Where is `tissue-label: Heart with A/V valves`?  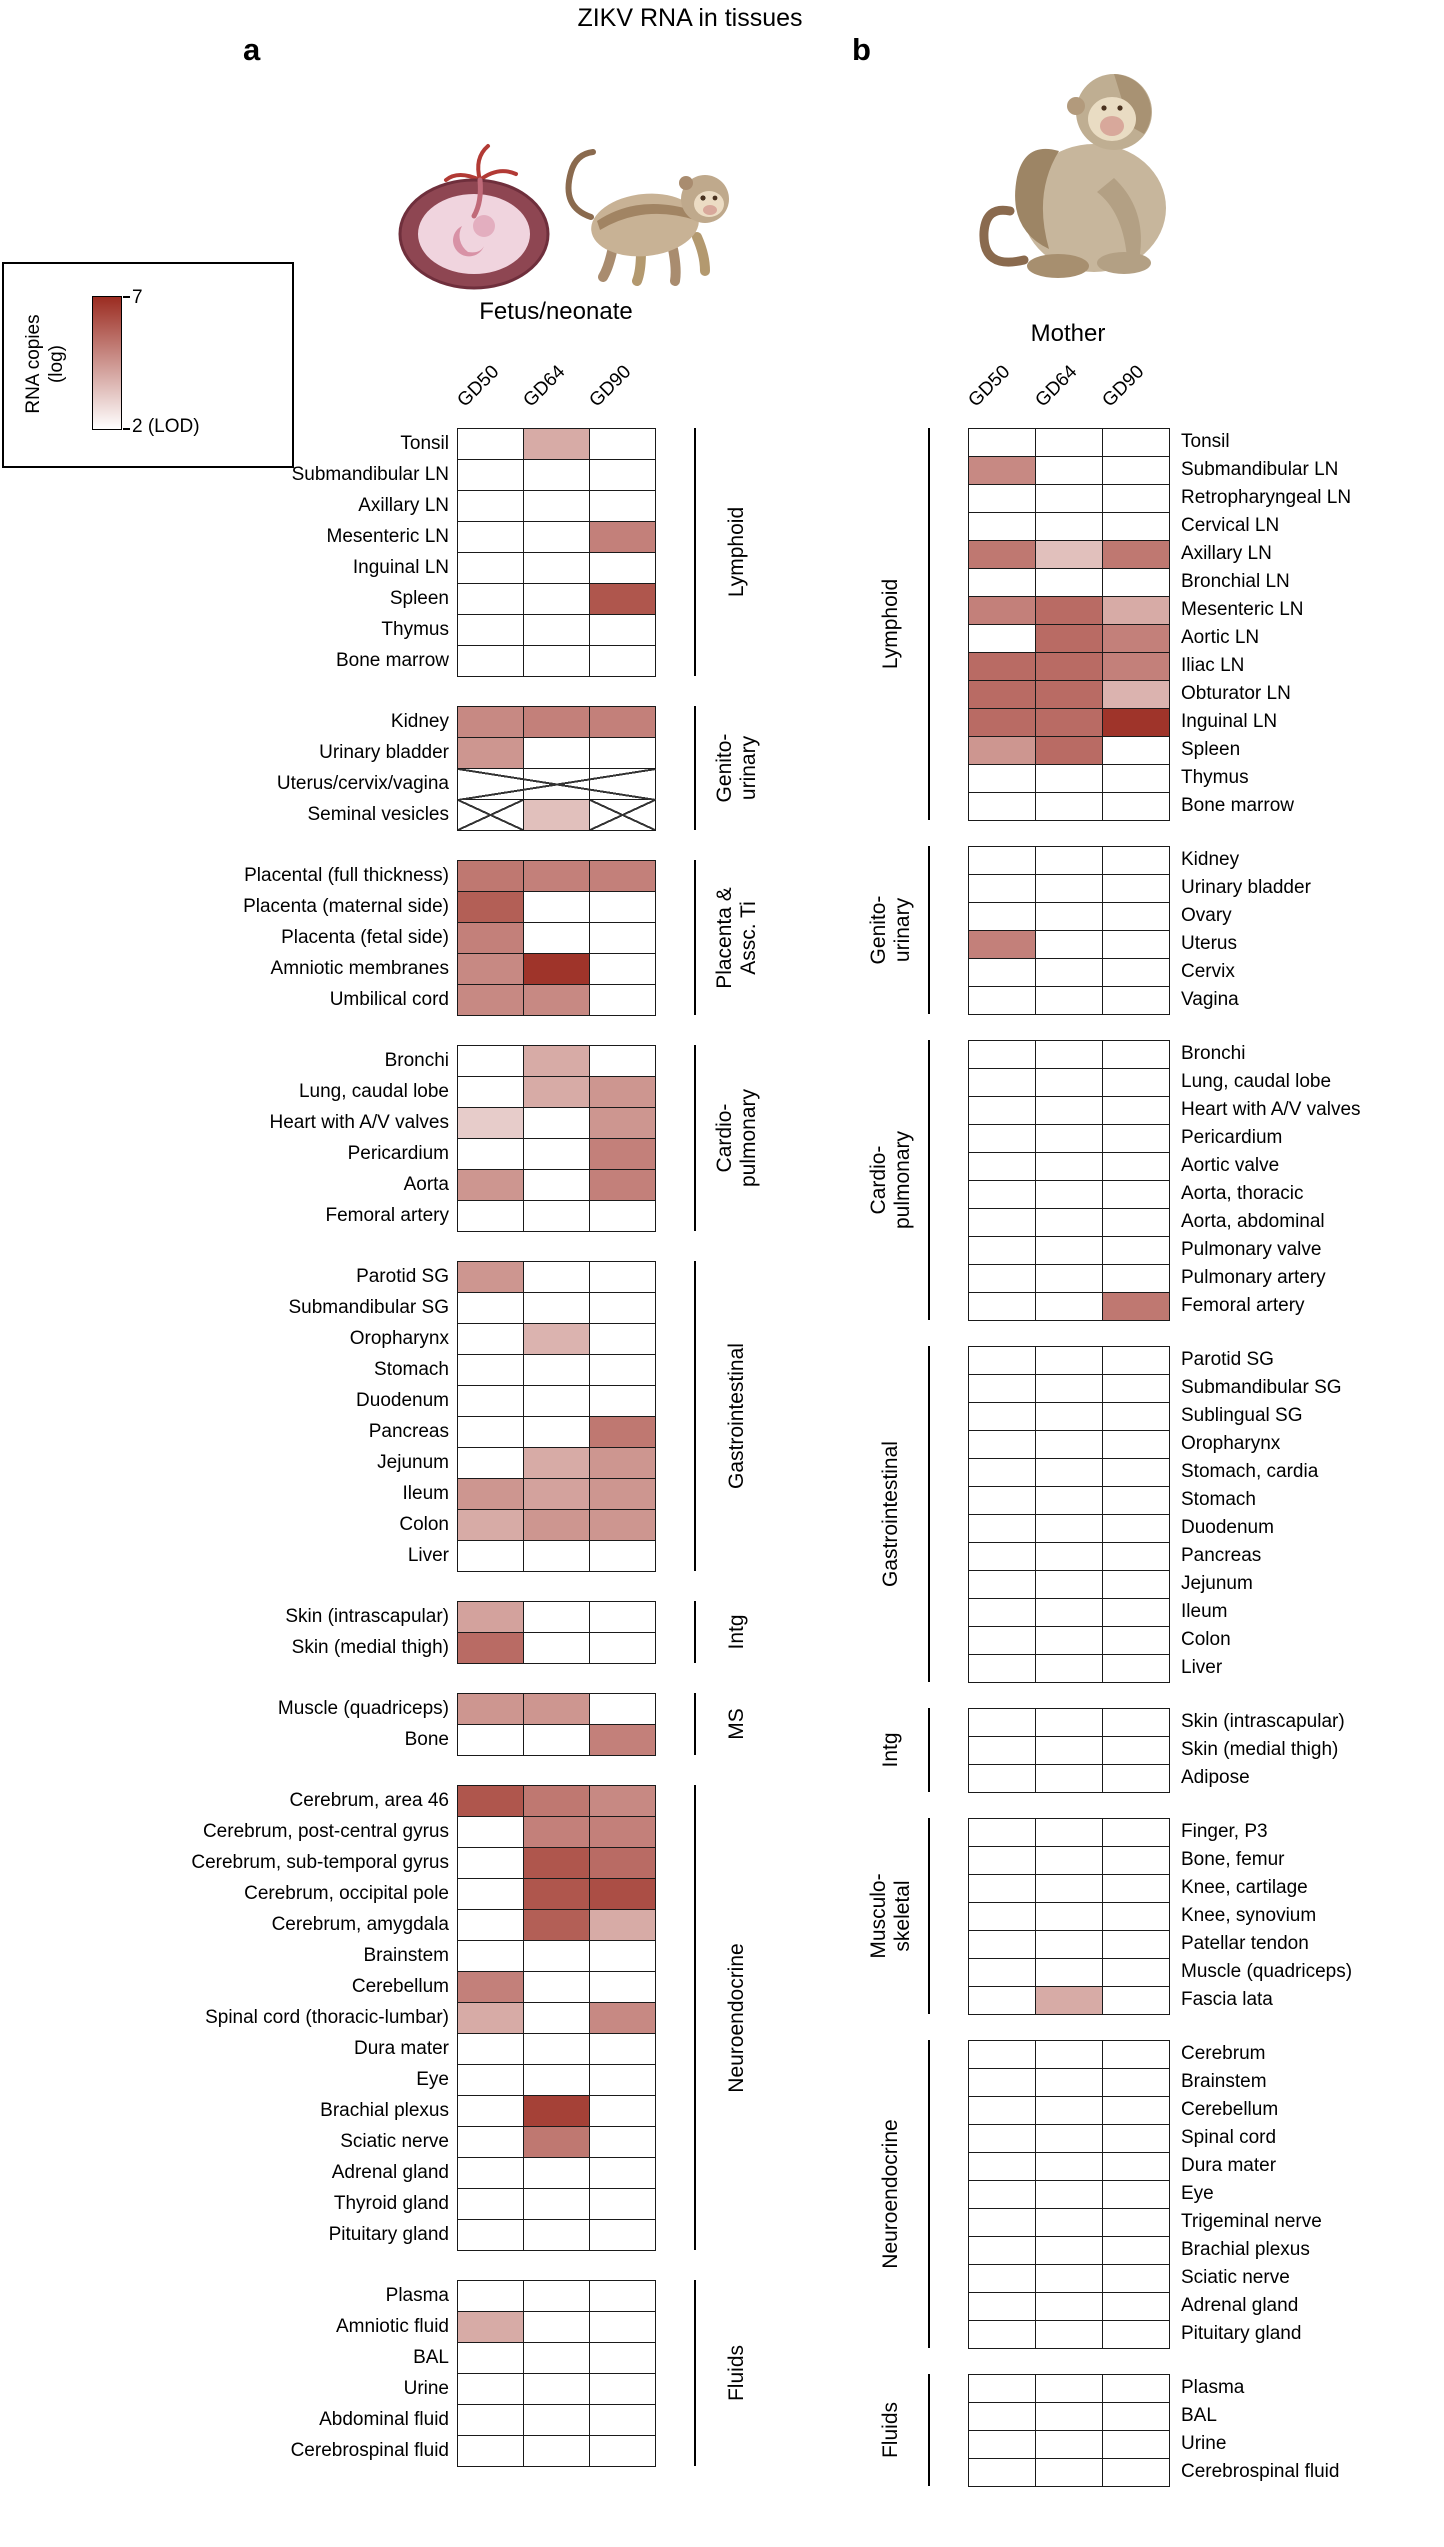 tissue-label: Heart with A/V valves is located at coordinates (1271, 1109).